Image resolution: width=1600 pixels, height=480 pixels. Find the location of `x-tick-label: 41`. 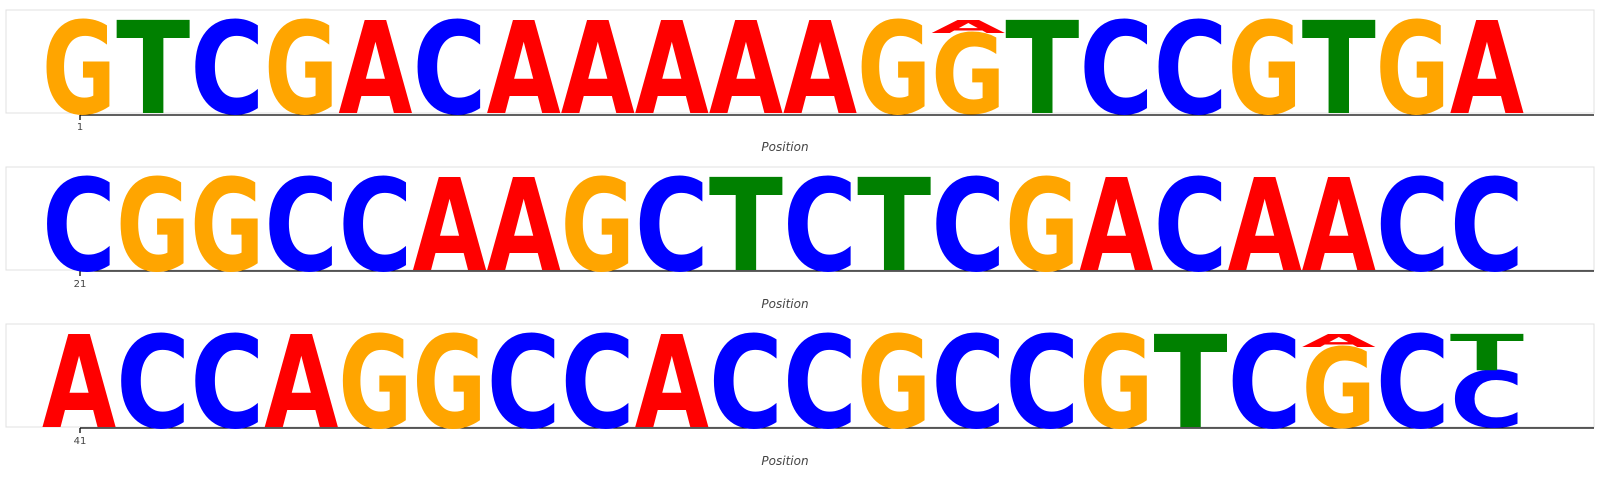

x-tick-label: 41 is located at coordinates (80, 441).